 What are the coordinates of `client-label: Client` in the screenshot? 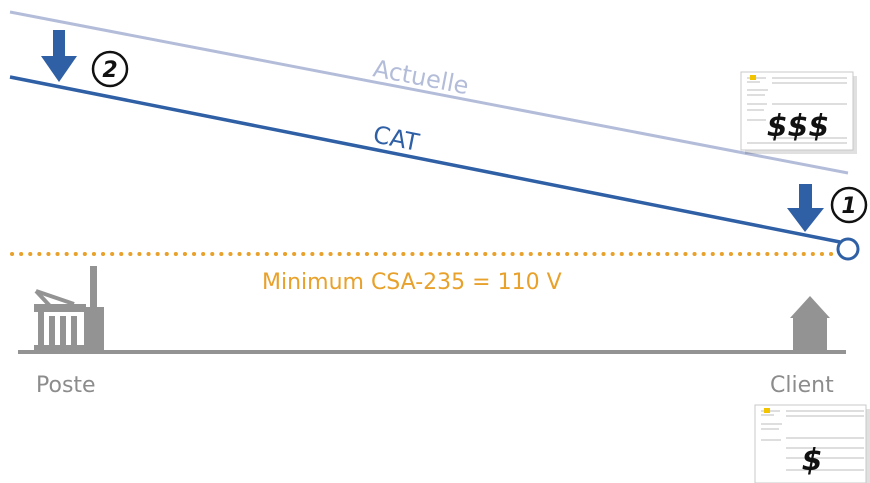 It's located at (802, 385).